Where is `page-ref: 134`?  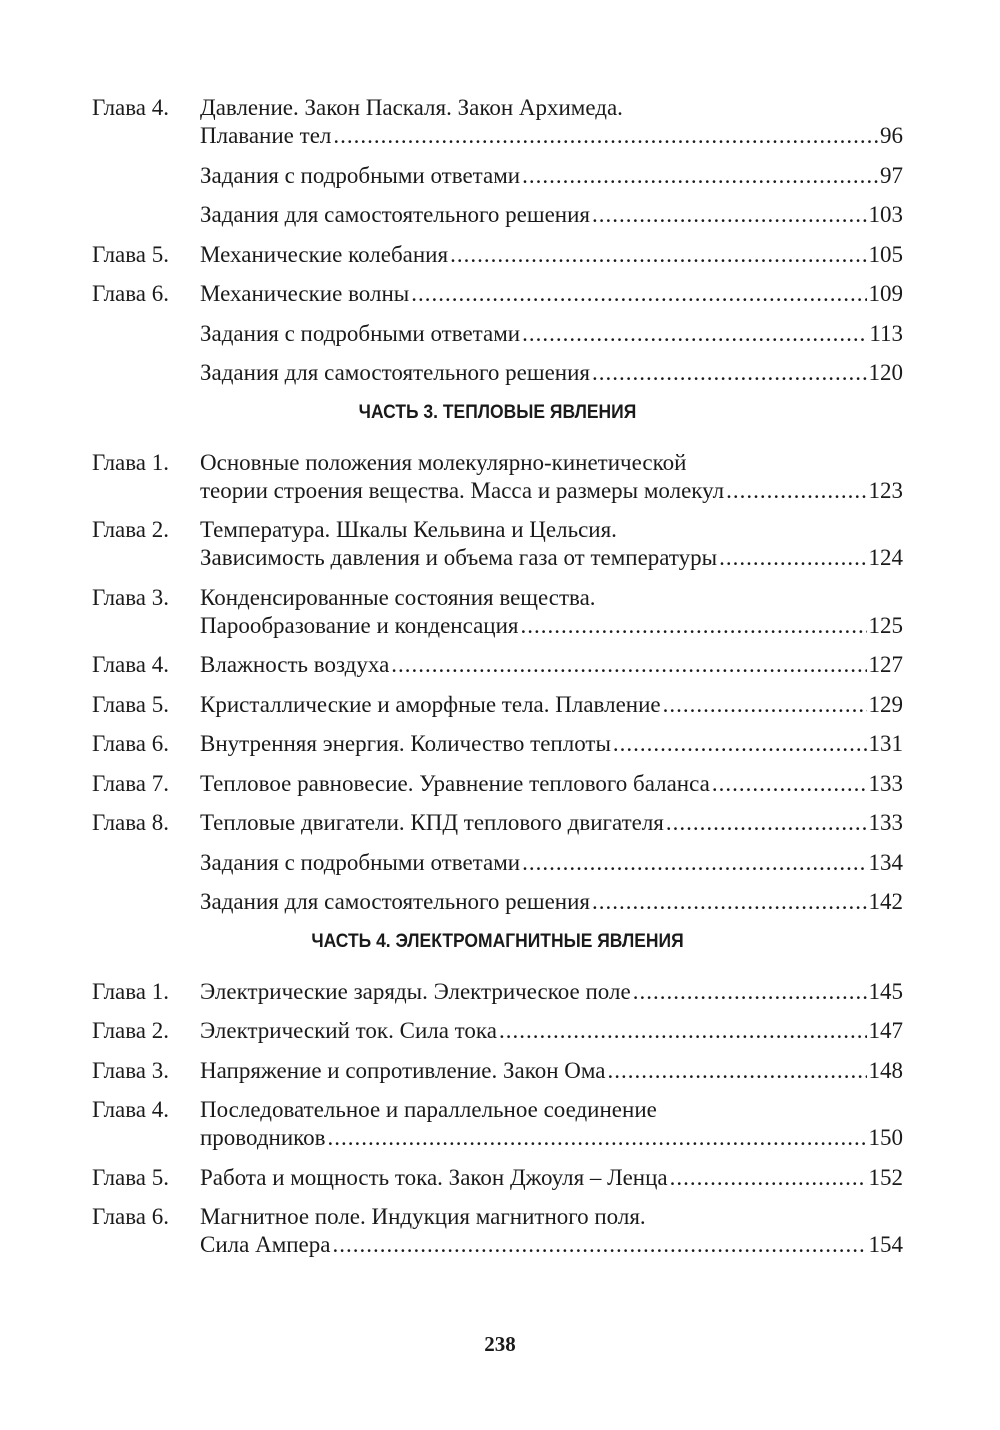 page-ref: 134 is located at coordinates (886, 862).